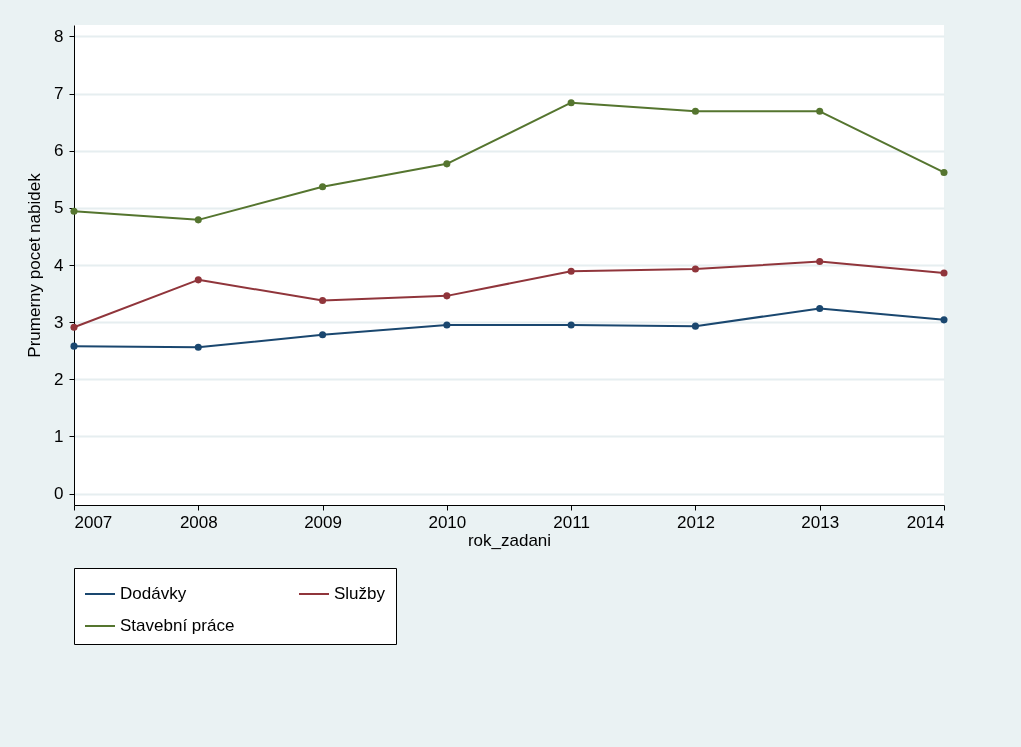  What do you see at coordinates (198, 522) in the screenshot?
I see `x-tick-label: 2008` at bounding box center [198, 522].